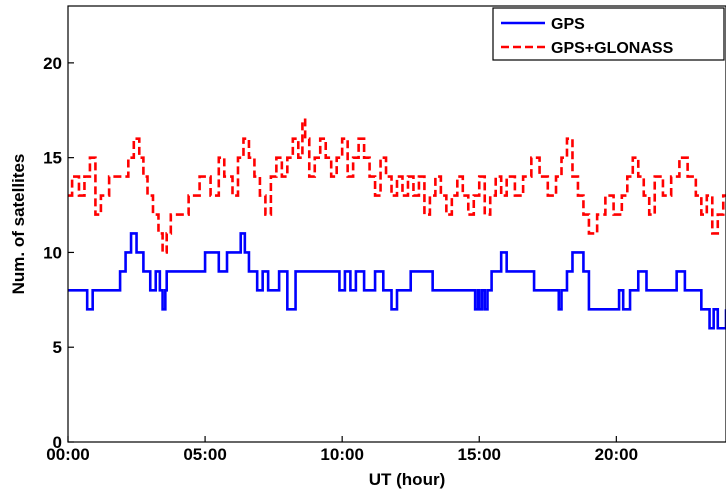 The width and height of the screenshot is (726, 489). Describe the element at coordinates (18, 224) in the screenshot. I see `y-axis-label: Num. of satellites` at that location.